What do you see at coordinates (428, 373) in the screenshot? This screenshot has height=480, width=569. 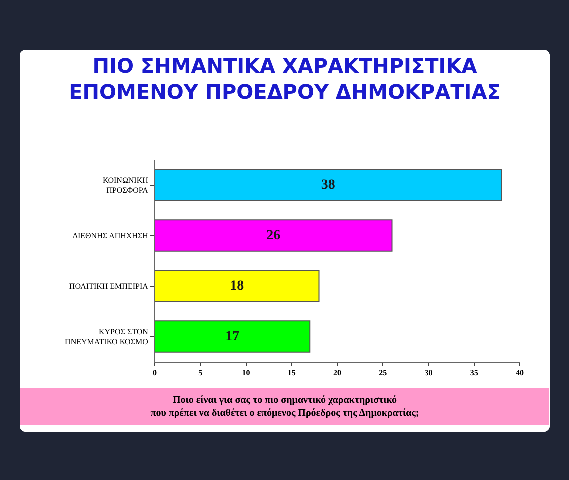 I see `x-tick-label: 30` at bounding box center [428, 373].